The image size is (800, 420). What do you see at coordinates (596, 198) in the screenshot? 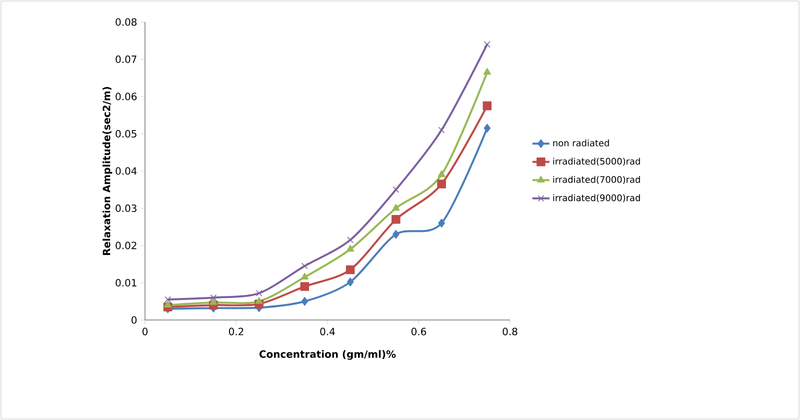
I see `legend-label: irradiated(9000)rad` at bounding box center [596, 198].